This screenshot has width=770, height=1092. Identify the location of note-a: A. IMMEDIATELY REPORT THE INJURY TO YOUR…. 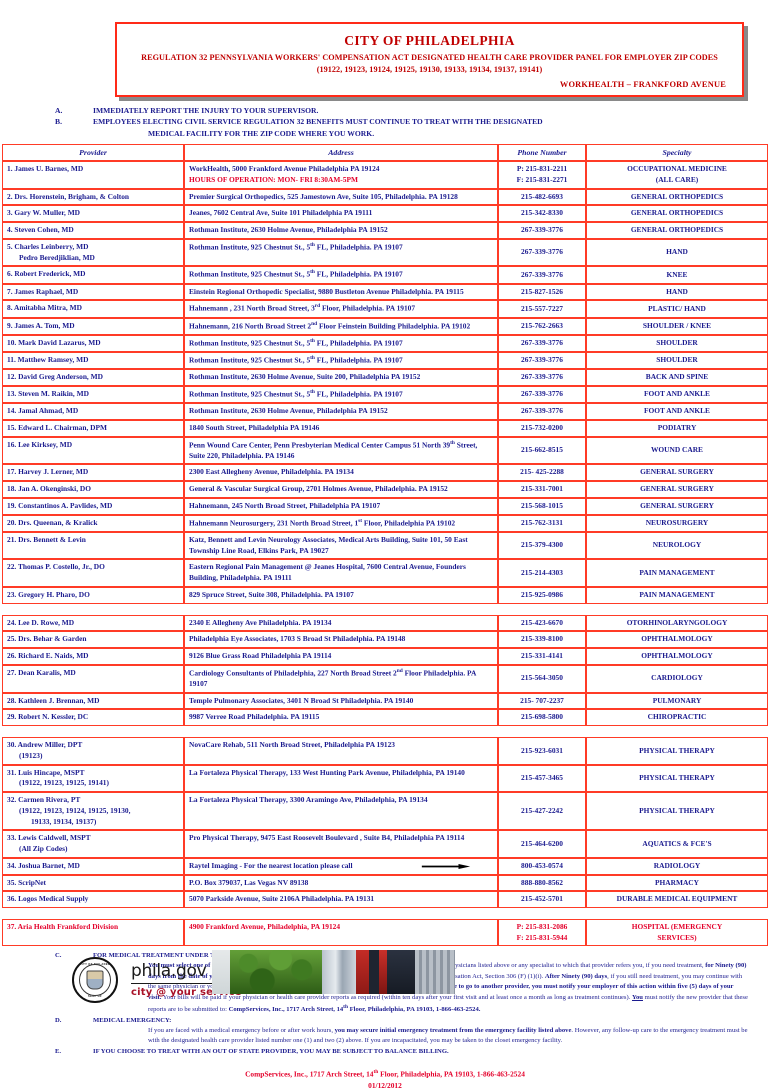
(385, 110).